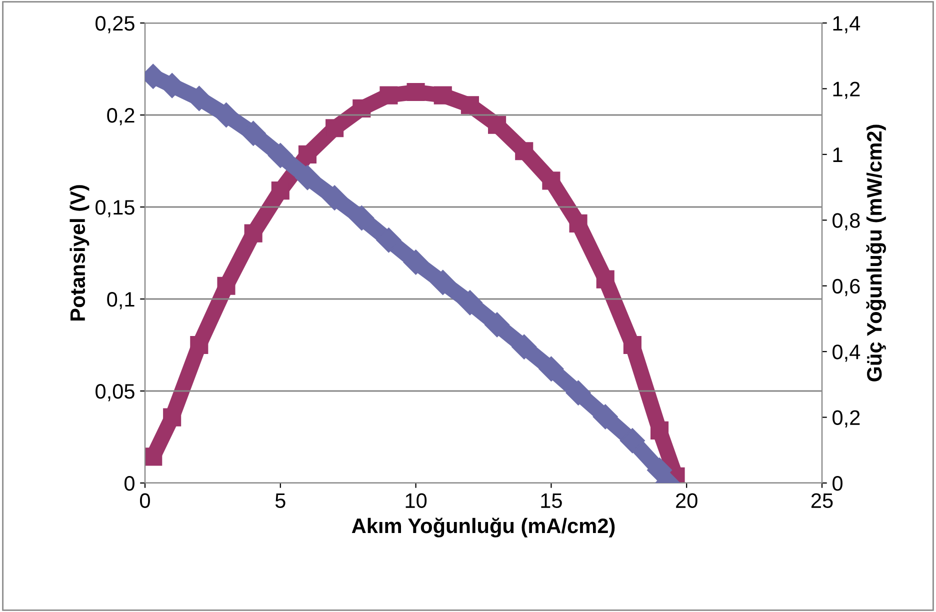 The height and width of the screenshot is (612, 936). I want to click on y2-tick-label: 0,2, so click(846, 419).